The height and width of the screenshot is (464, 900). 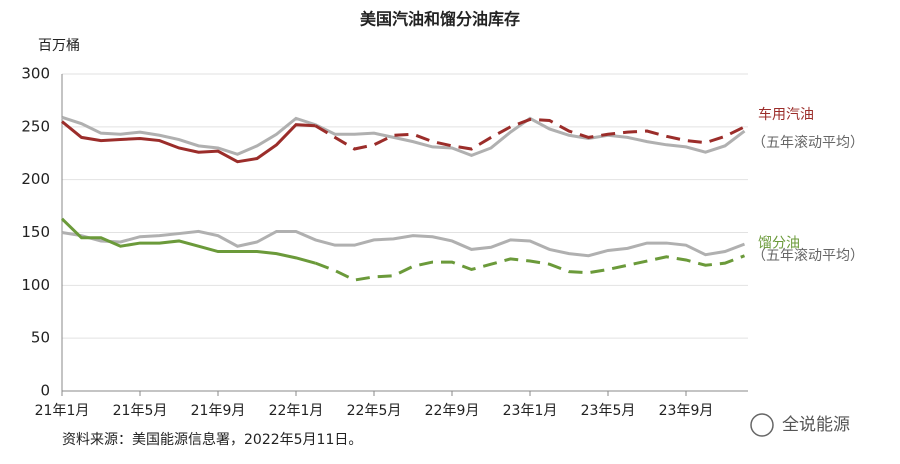 What do you see at coordinates (40, 338) in the screenshot?
I see `y-tick-label: 50` at bounding box center [40, 338].